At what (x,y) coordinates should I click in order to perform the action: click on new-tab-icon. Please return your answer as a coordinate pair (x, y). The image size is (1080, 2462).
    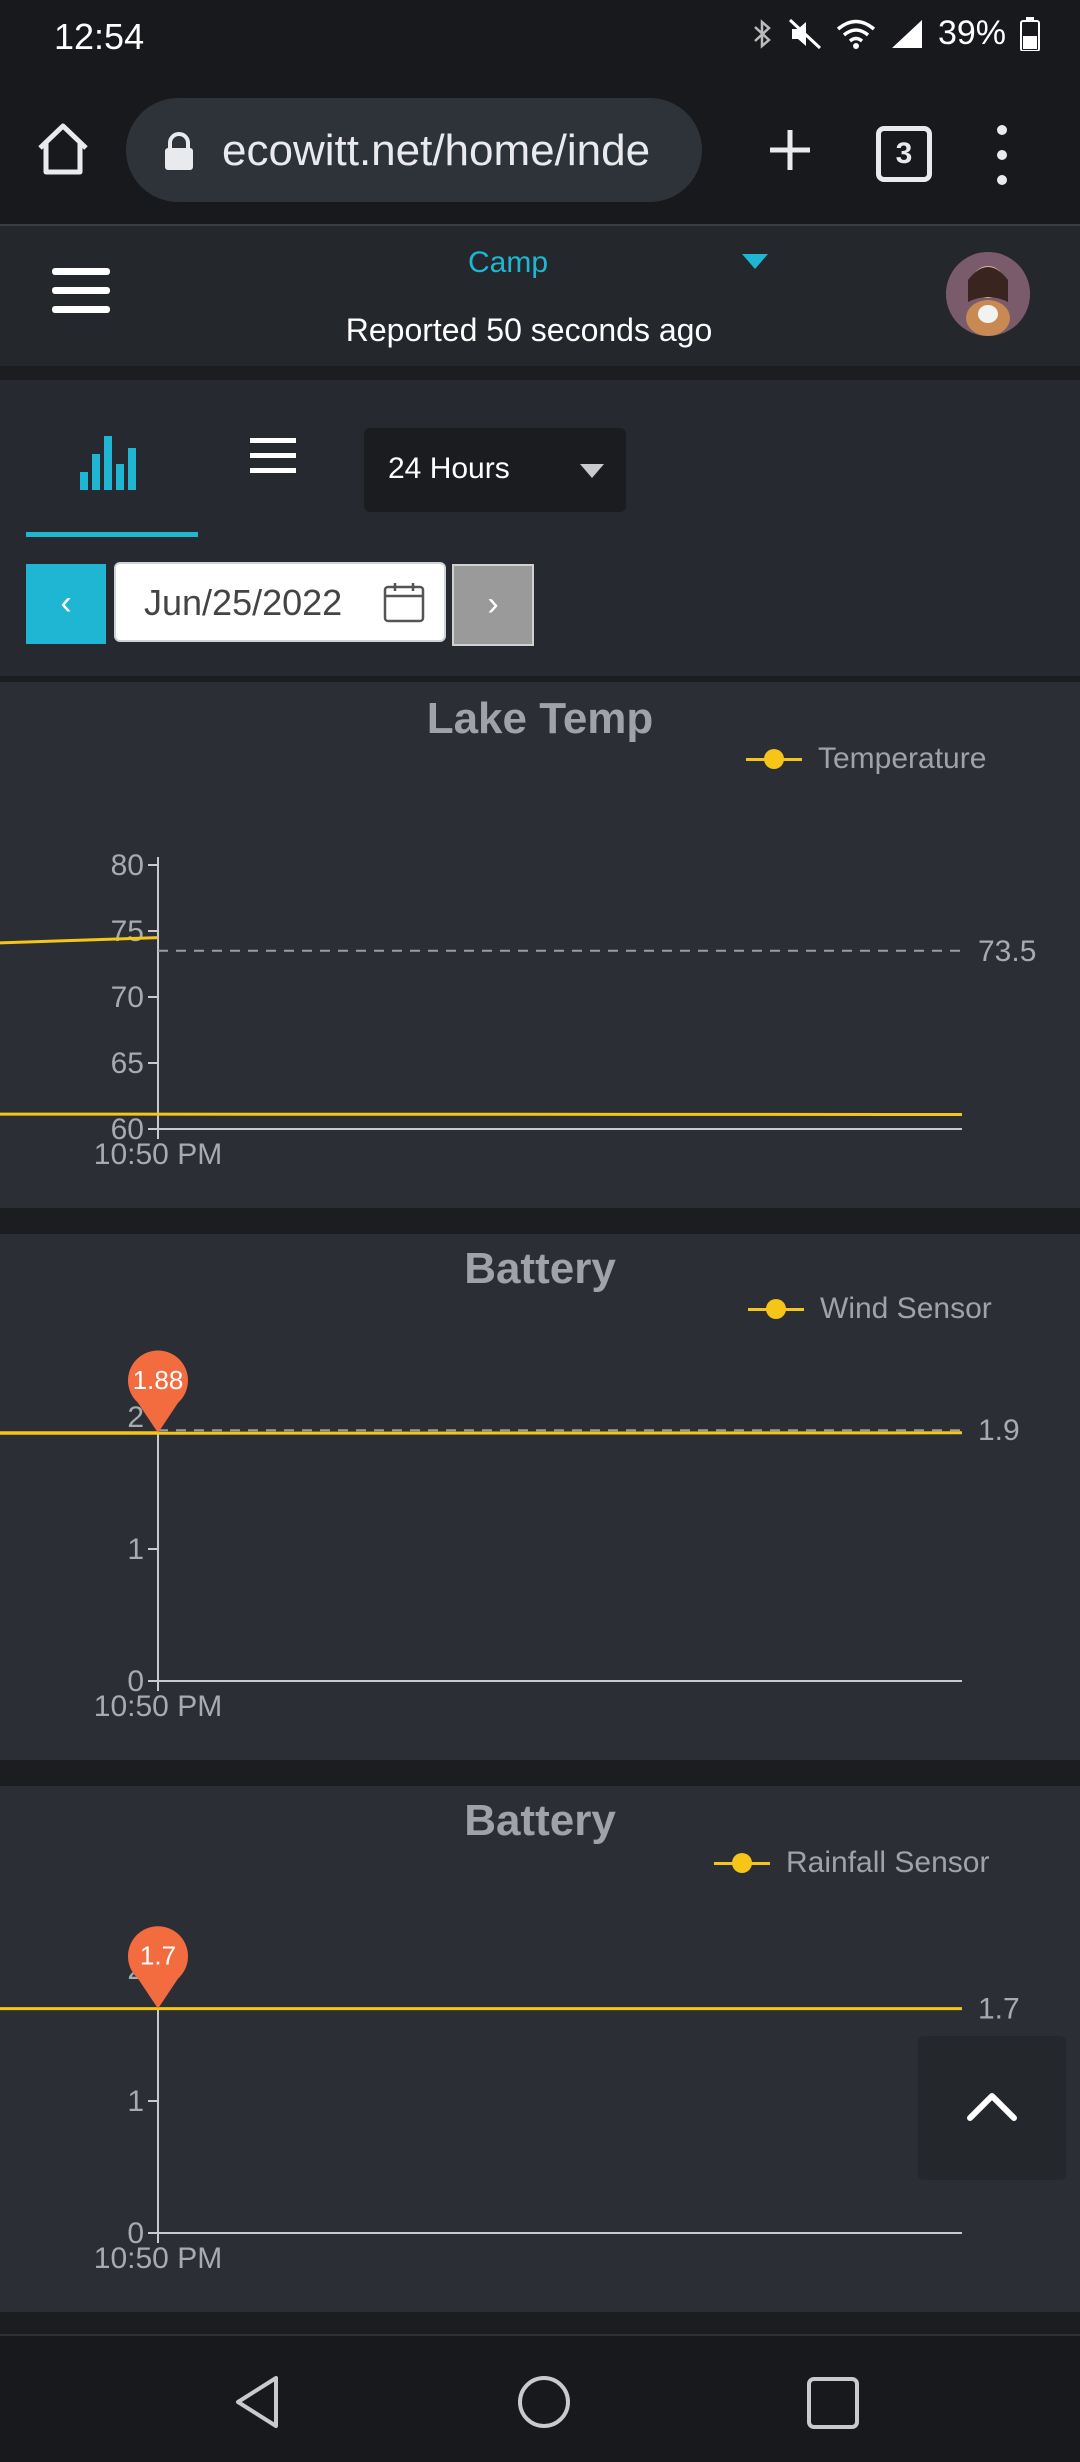
    Looking at the image, I should click on (790, 150).